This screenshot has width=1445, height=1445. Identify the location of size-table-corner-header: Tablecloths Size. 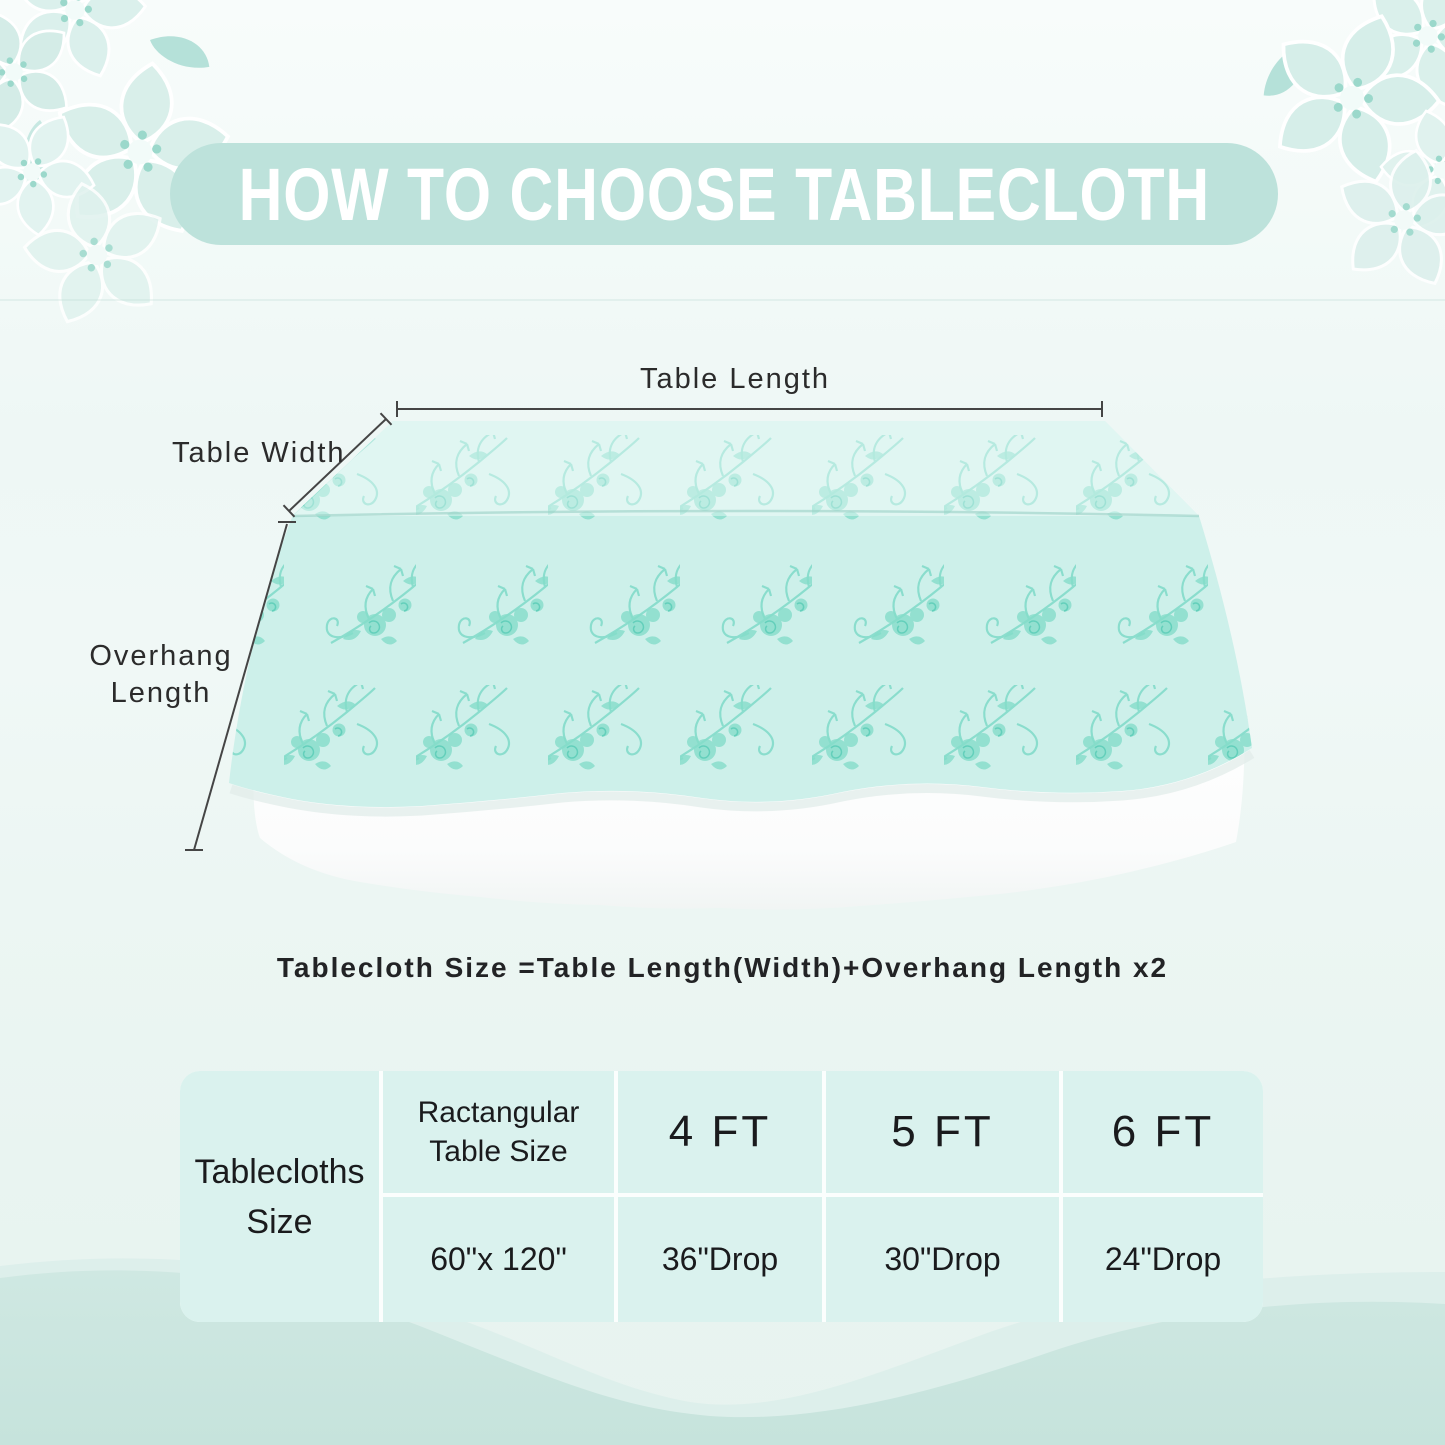
(279, 1196).